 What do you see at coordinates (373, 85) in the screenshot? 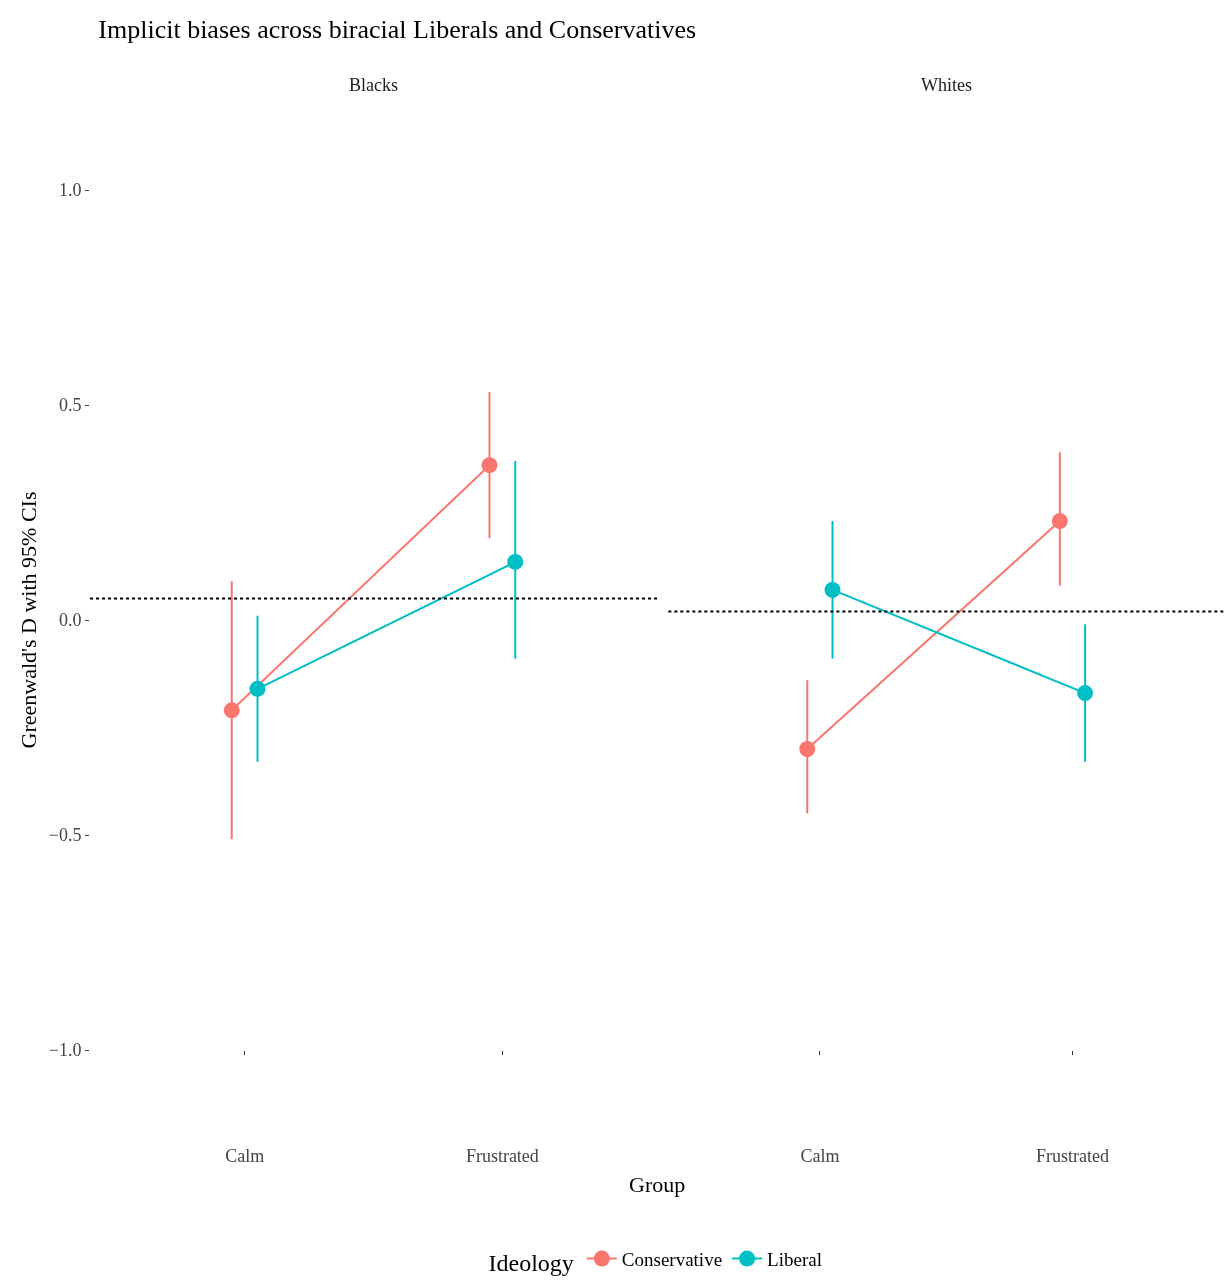
I see `chart-subtitle: Blacks` at bounding box center [373, 85].